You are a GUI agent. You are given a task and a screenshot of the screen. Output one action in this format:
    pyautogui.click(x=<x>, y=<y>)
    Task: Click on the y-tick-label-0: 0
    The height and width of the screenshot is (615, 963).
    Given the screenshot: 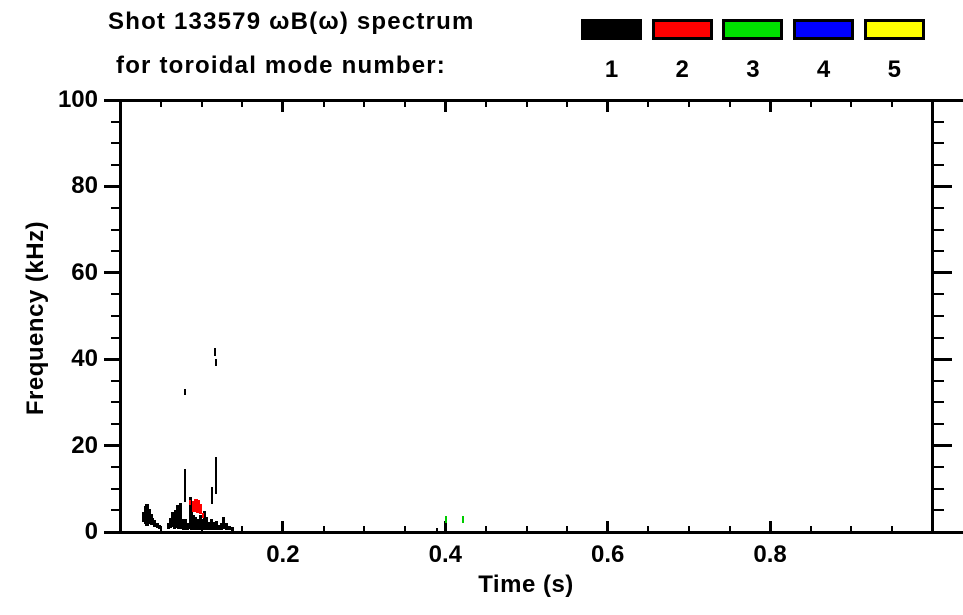 What is the action you would take?
    pyautogui.click(x=91, y=531)
    